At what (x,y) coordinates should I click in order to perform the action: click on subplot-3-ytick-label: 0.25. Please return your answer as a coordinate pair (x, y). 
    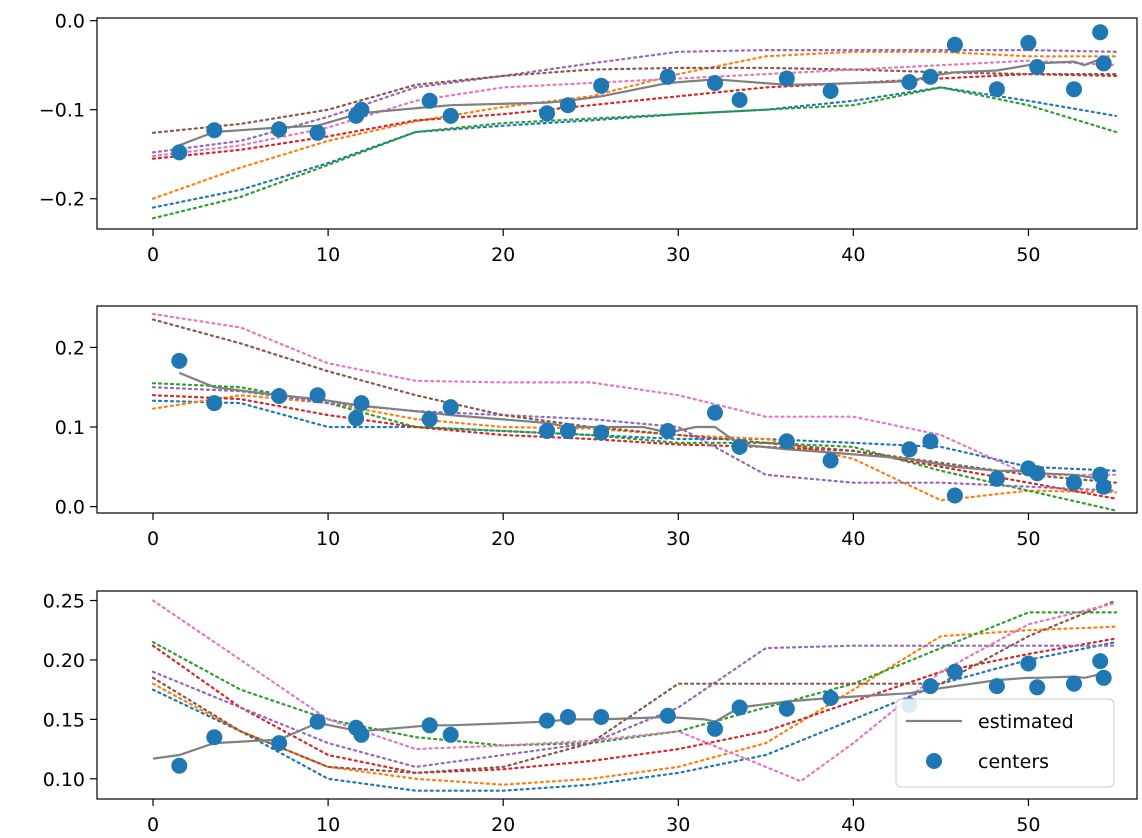
    Looking at the image, I should click on (64, 602).